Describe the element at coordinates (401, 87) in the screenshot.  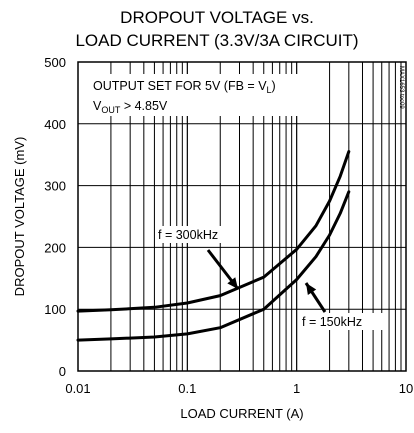
I see `watermark-text: MAX1653 toc09` at that location.